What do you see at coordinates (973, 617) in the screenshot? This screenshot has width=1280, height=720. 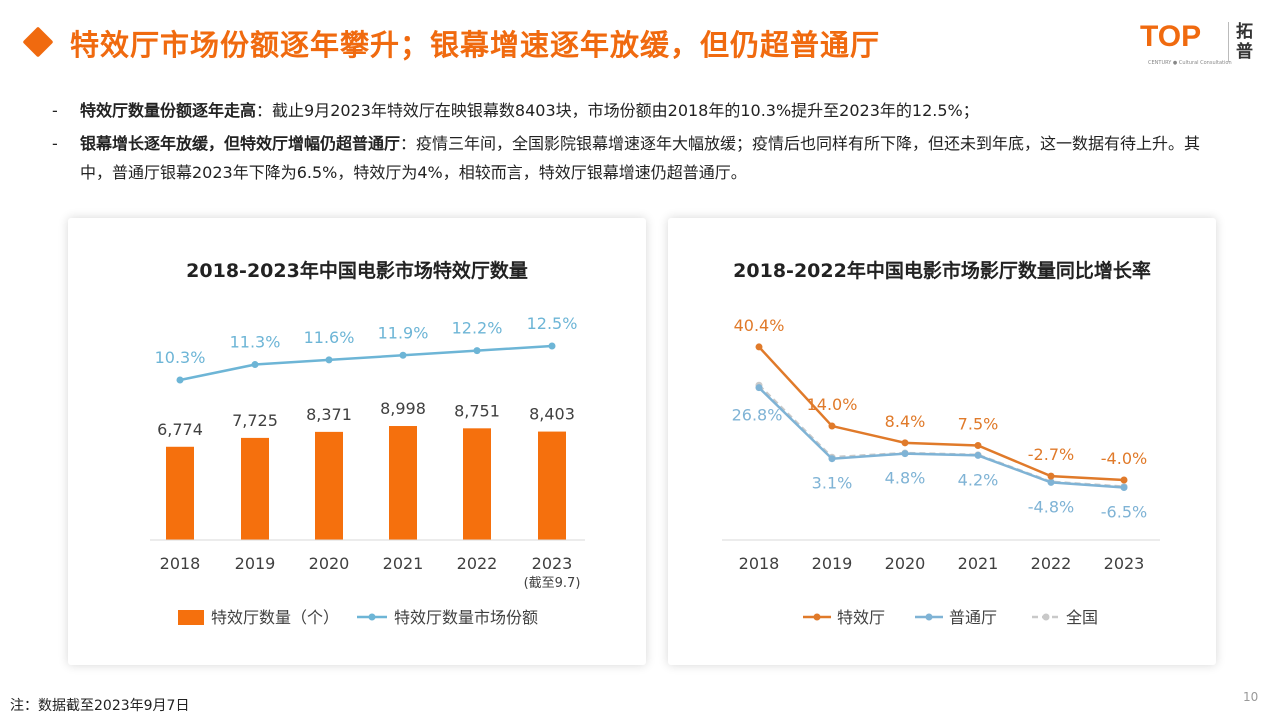 I see `legend-label-1: 普通厅` at bounding box center [973, 617].